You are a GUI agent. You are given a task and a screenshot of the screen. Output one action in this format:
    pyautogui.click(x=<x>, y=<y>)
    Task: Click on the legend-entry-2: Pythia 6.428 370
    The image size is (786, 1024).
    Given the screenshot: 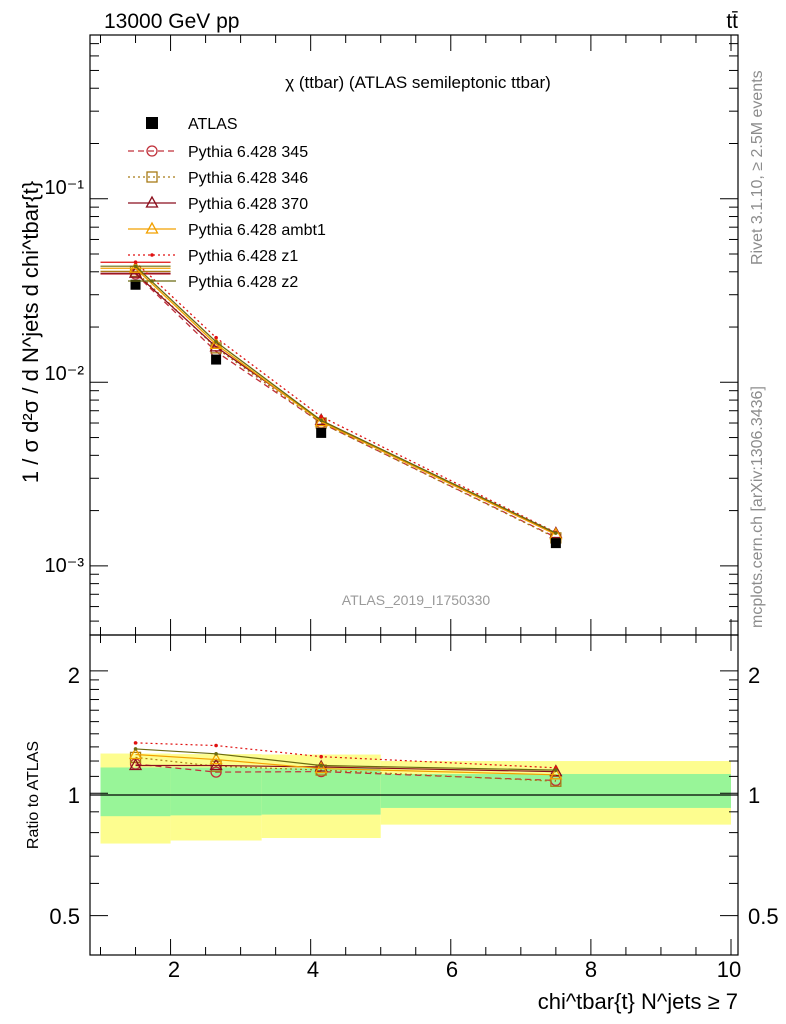 What is the action you would take?
    pyautogui.click(x=218, y=204)
    